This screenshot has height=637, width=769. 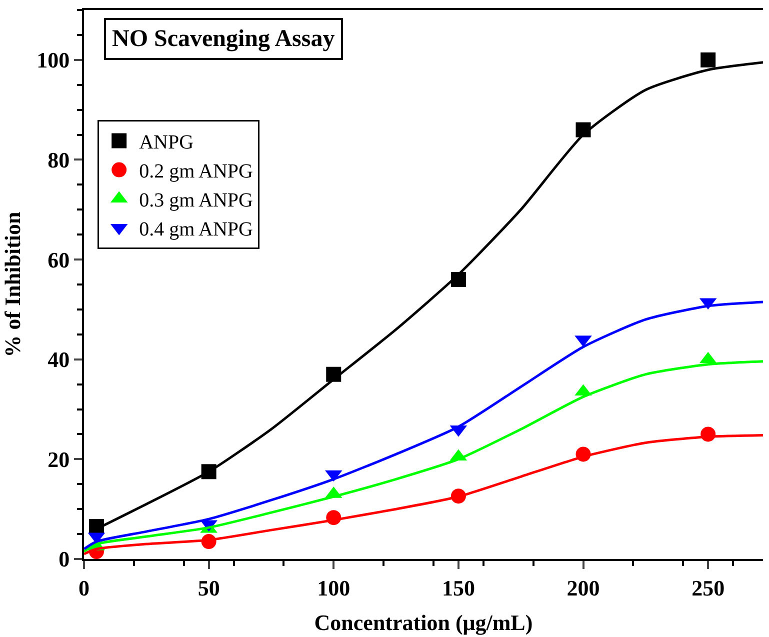 I want to click on y-tick-label: 100, so click(x=53, y=60).